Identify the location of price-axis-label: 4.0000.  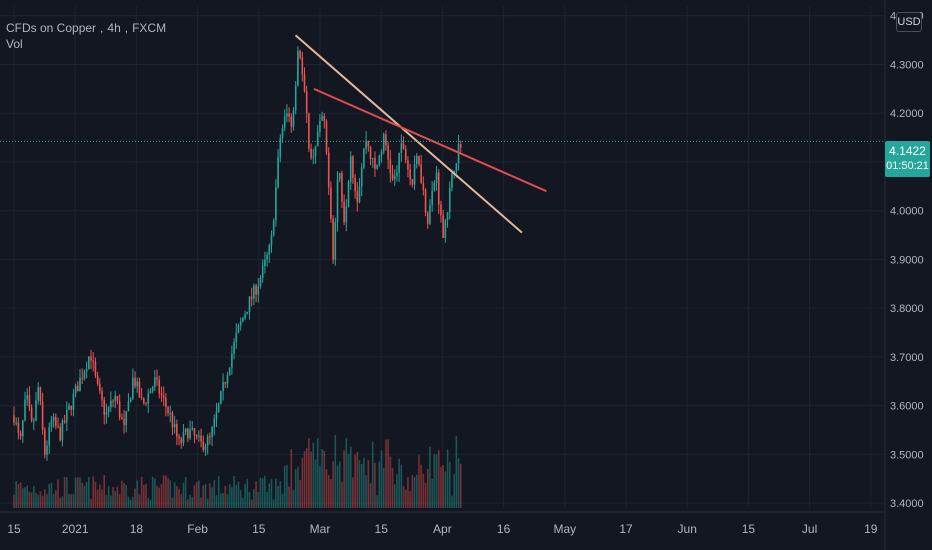
(907, 212).